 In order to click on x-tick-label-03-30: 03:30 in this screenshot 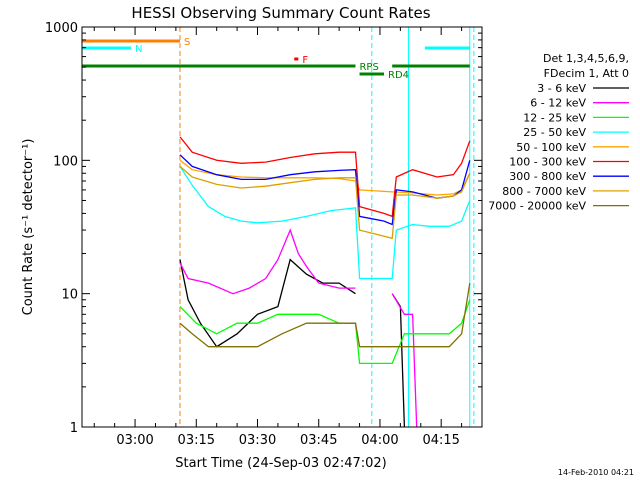, I will do `click(257, 440)`.